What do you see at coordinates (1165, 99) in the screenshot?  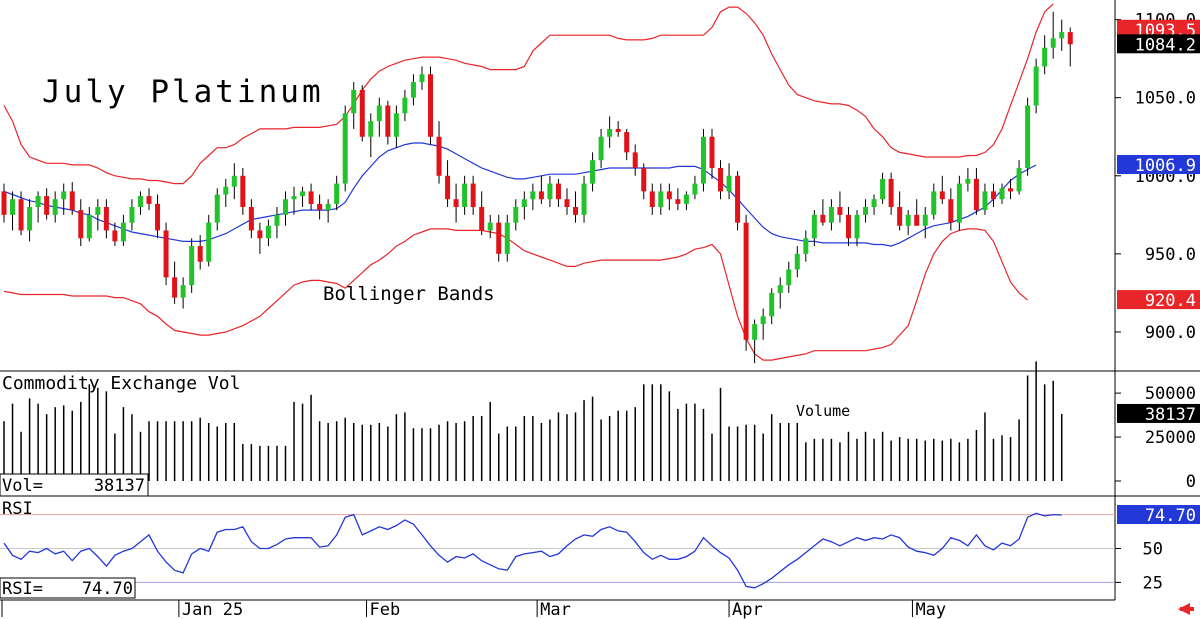 I see `price-tick-label: 1050.0` at bounding box center [1165, 99].